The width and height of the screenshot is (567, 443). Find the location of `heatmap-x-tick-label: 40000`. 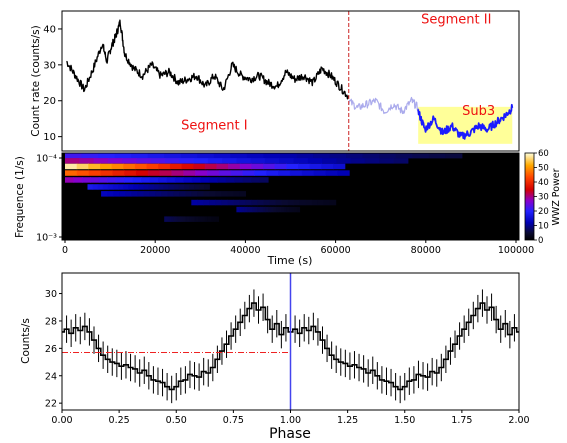

heatmap-x-tick-label: 40000 is located at coordinates (245, 250).